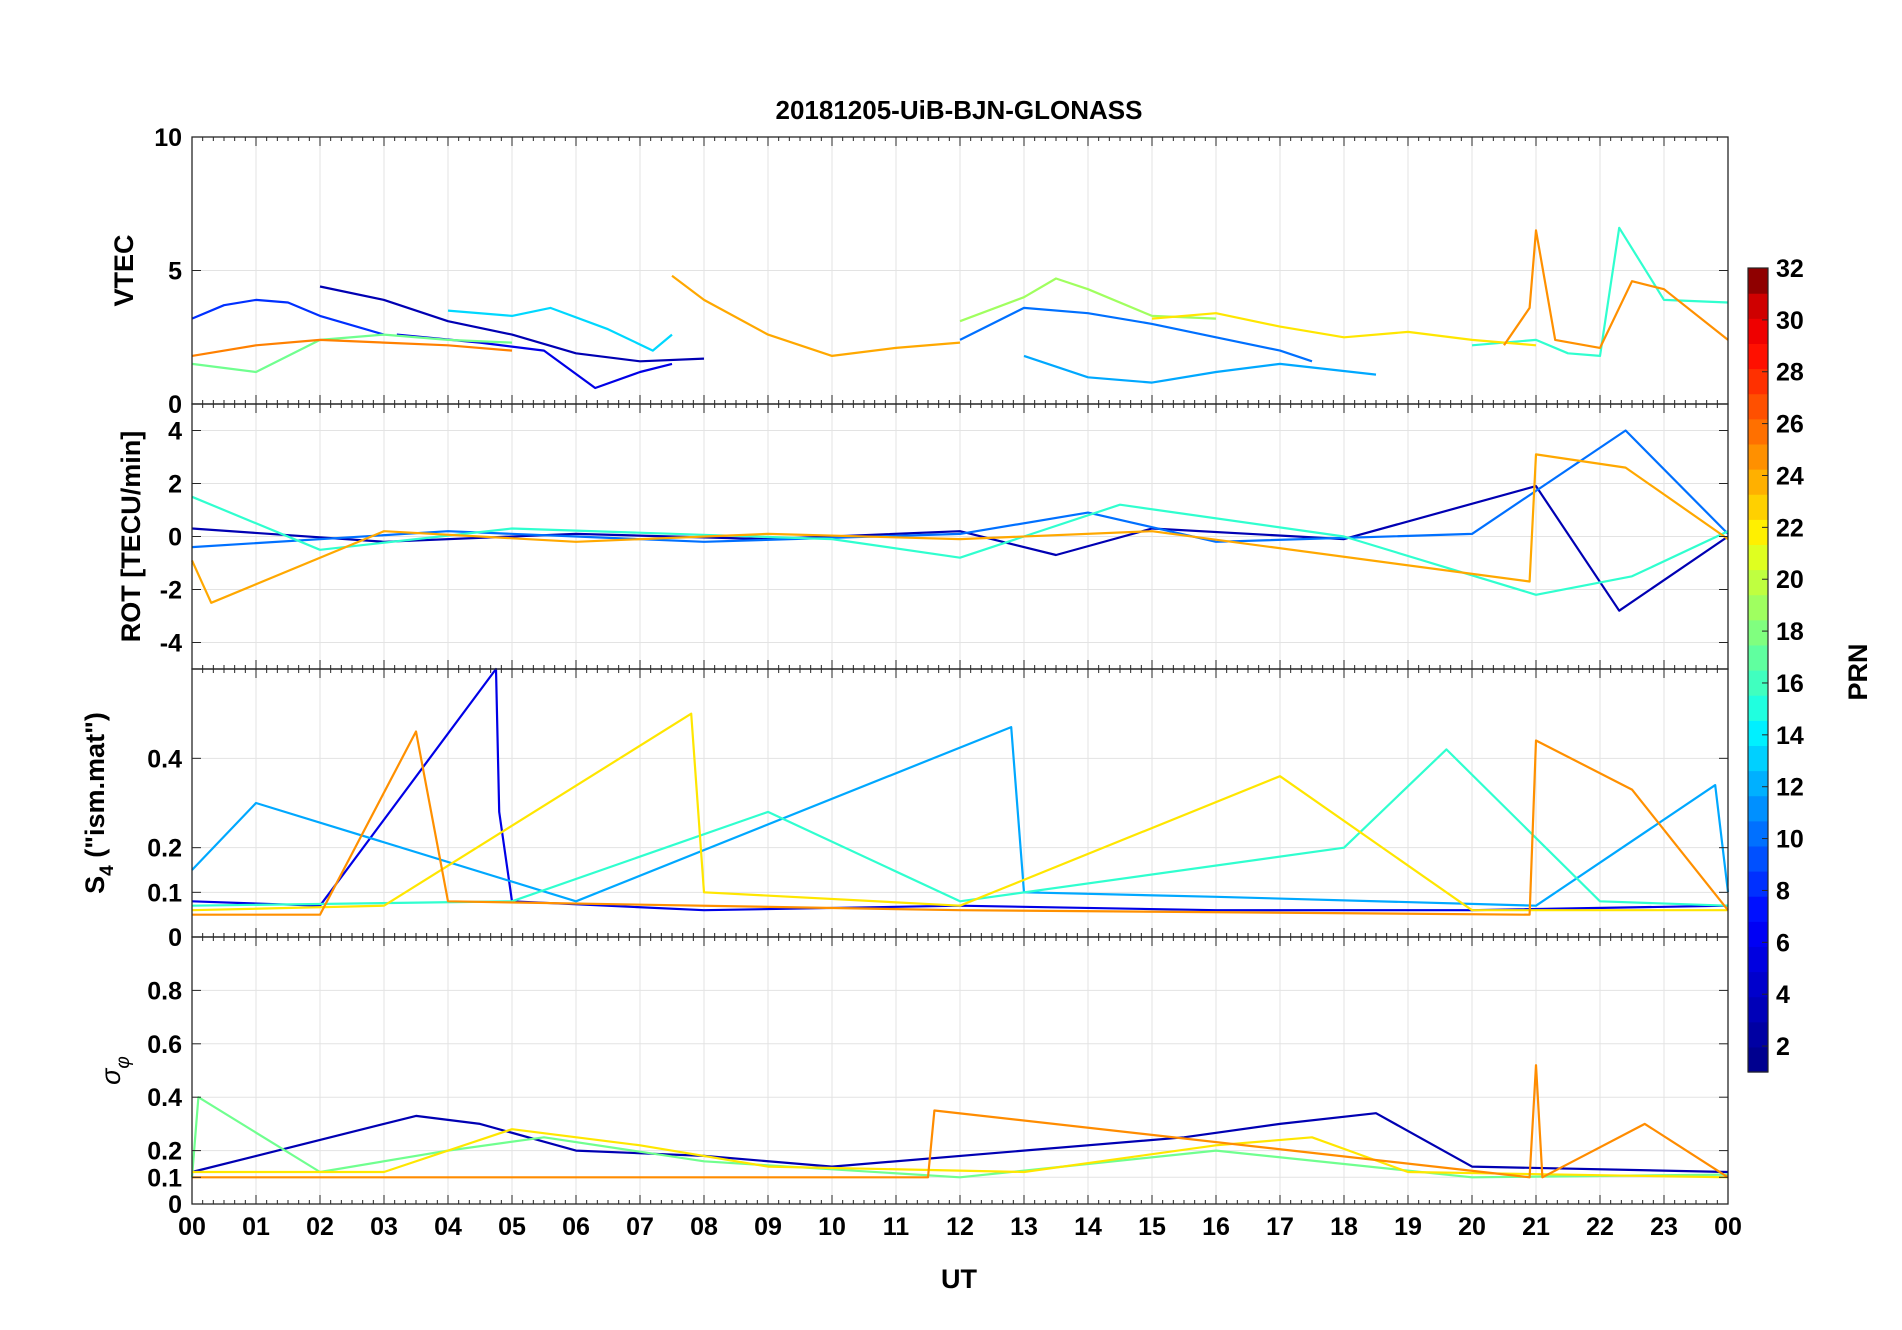 Image resolution: width=1902 pixels, height=1330 pixels. Describe the element at coordinates (1790, 269) in the screenshot. I see `colorbar-tick-label: 32` at that location.